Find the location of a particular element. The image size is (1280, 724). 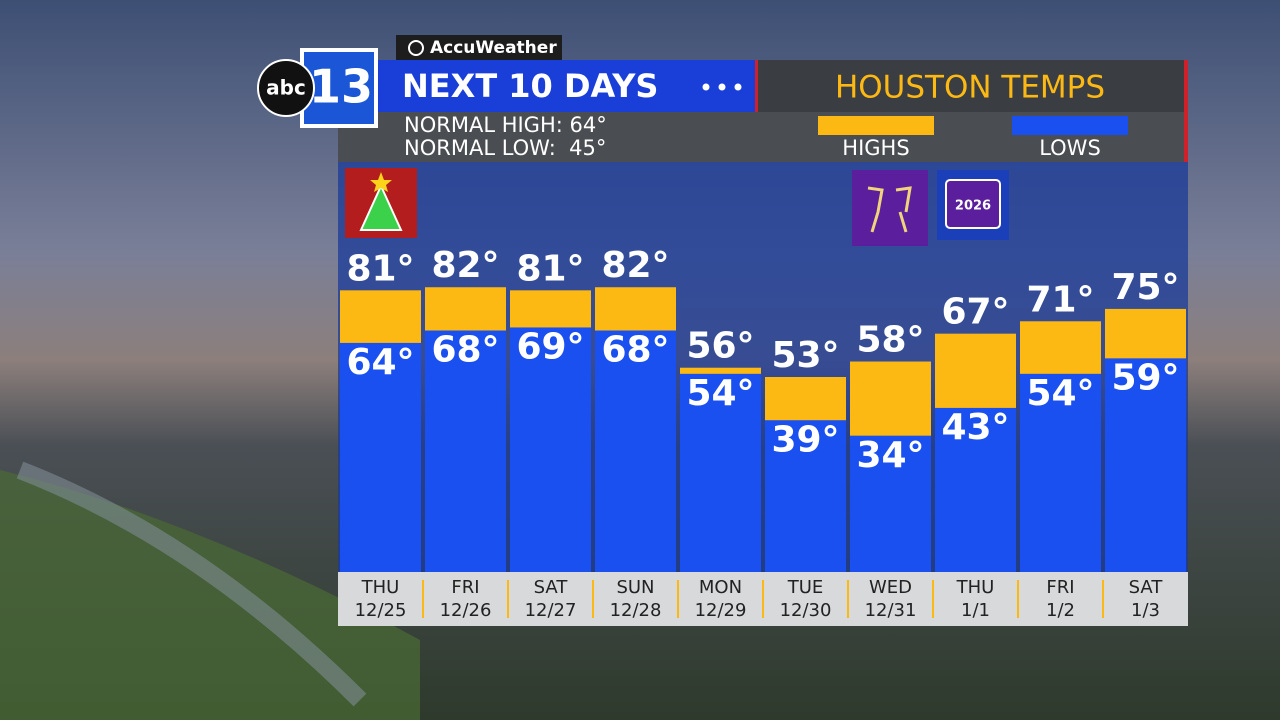

glasses is located at coordinates (889, 209).